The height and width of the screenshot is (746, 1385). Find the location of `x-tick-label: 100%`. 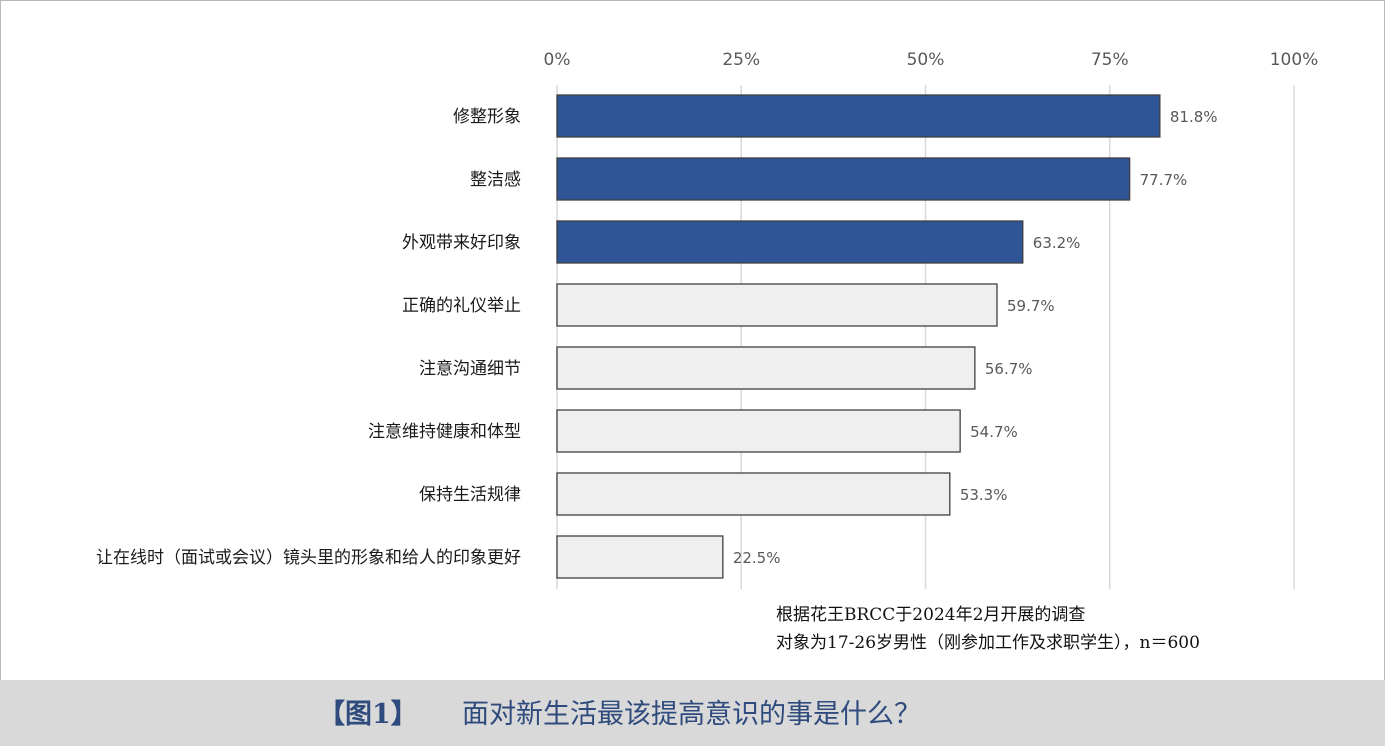

x-tick-label: 100% is located at coordinates (1294, 60).